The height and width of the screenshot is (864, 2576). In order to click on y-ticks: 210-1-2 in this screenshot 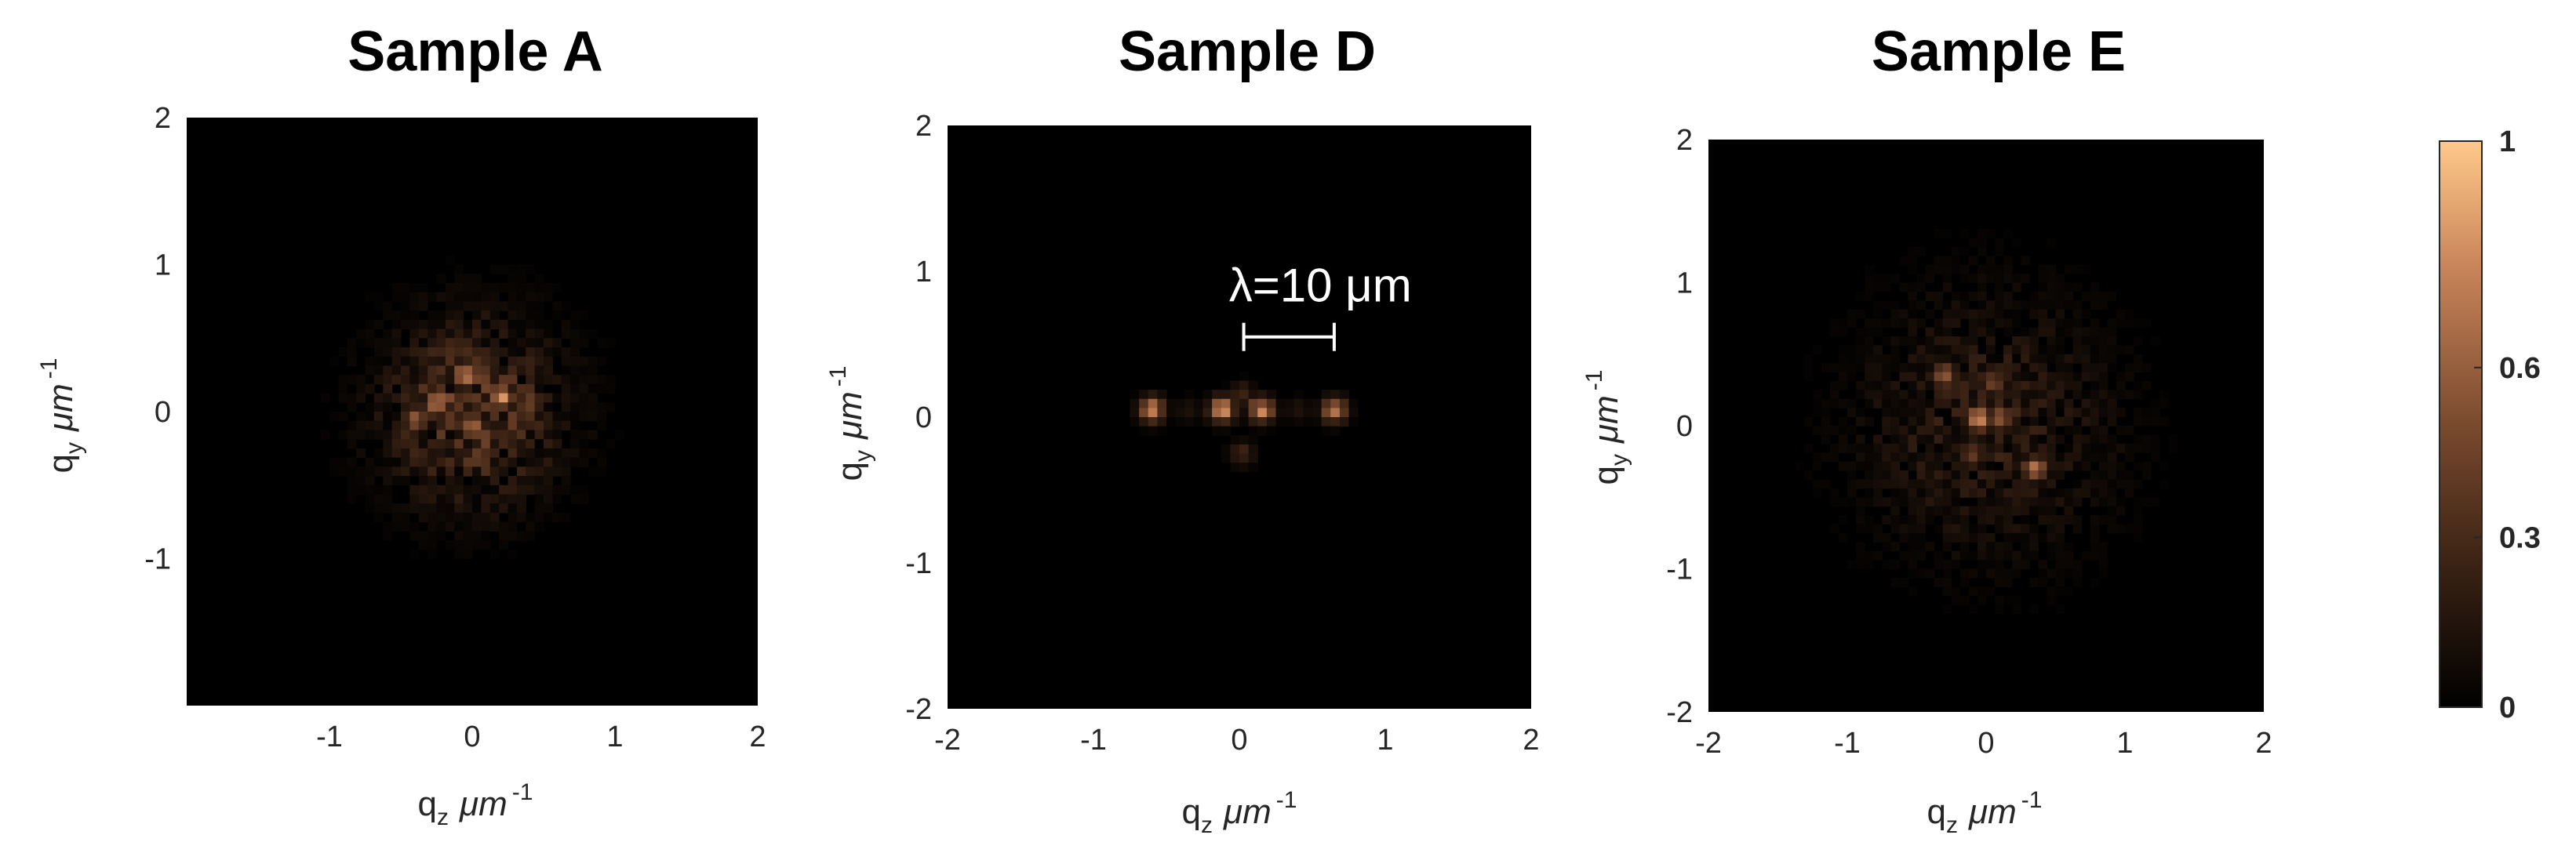, I will do `click(918, 418)`.